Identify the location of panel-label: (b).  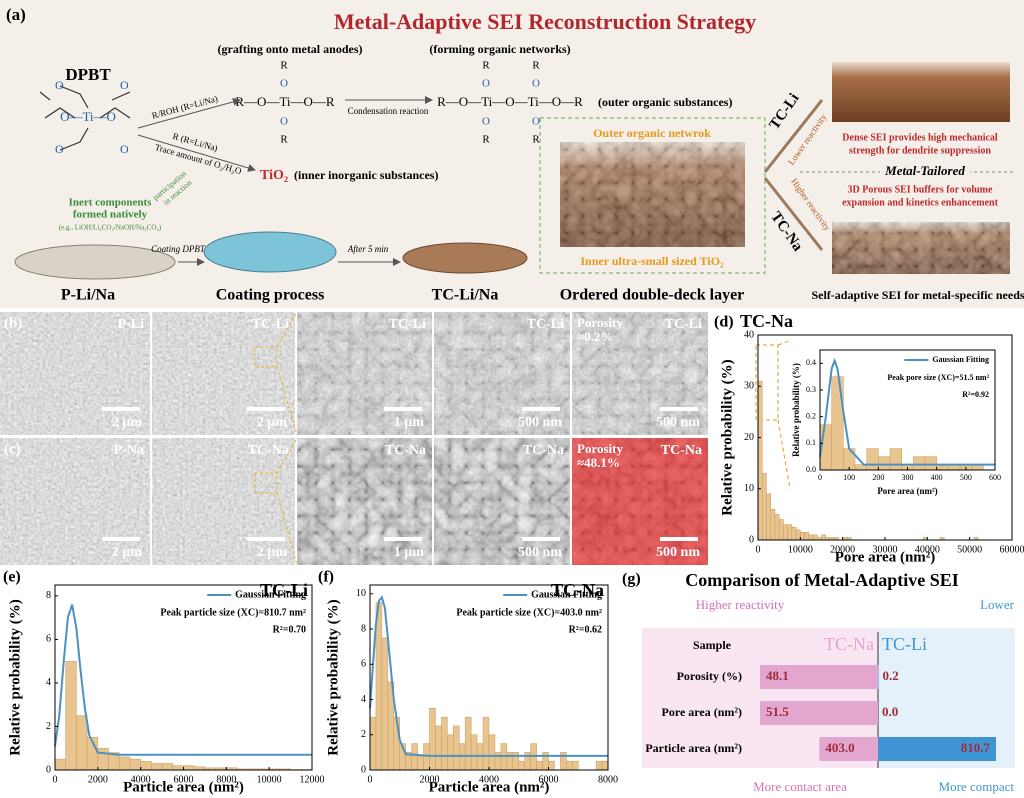
(13, 323).